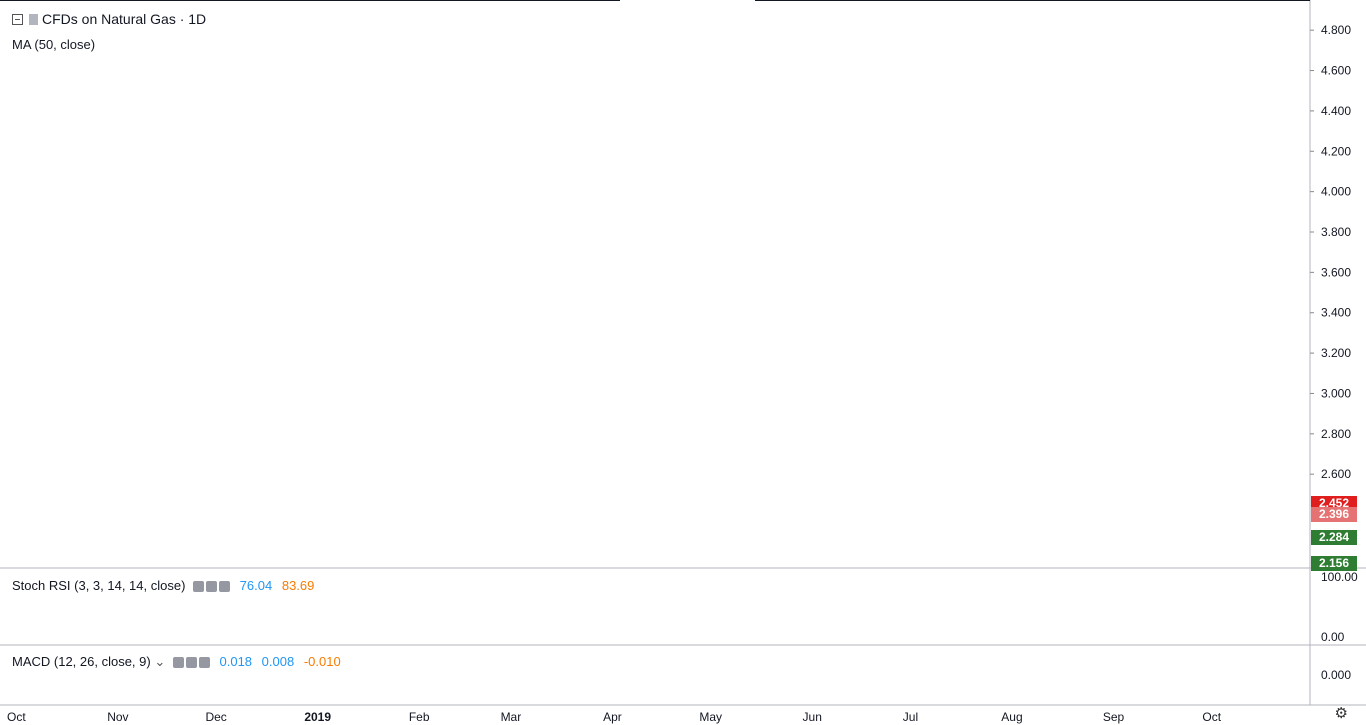 The width and height of the screenshot is (1366, 725). Describe the element at coordinates (1336, 272) in the screenshot. I see `price-tick-label: 3.600` at that location.